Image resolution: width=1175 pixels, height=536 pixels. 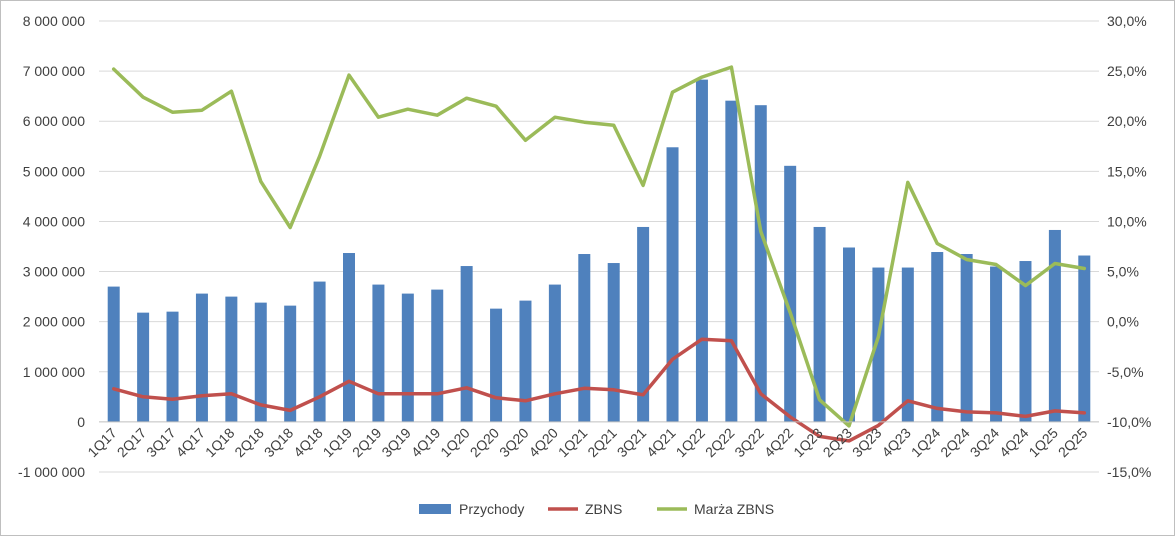 What do you see at coordinates (249, 443) in the screenshot?
I see `x-tick-label: 2Q18` at bounding box center [249, 443].